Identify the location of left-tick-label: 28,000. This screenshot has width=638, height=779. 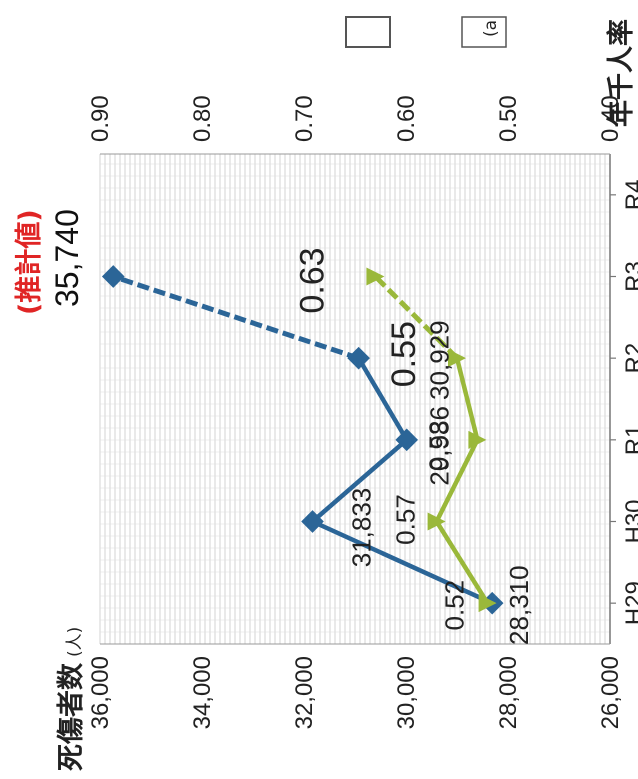
(508, 692).